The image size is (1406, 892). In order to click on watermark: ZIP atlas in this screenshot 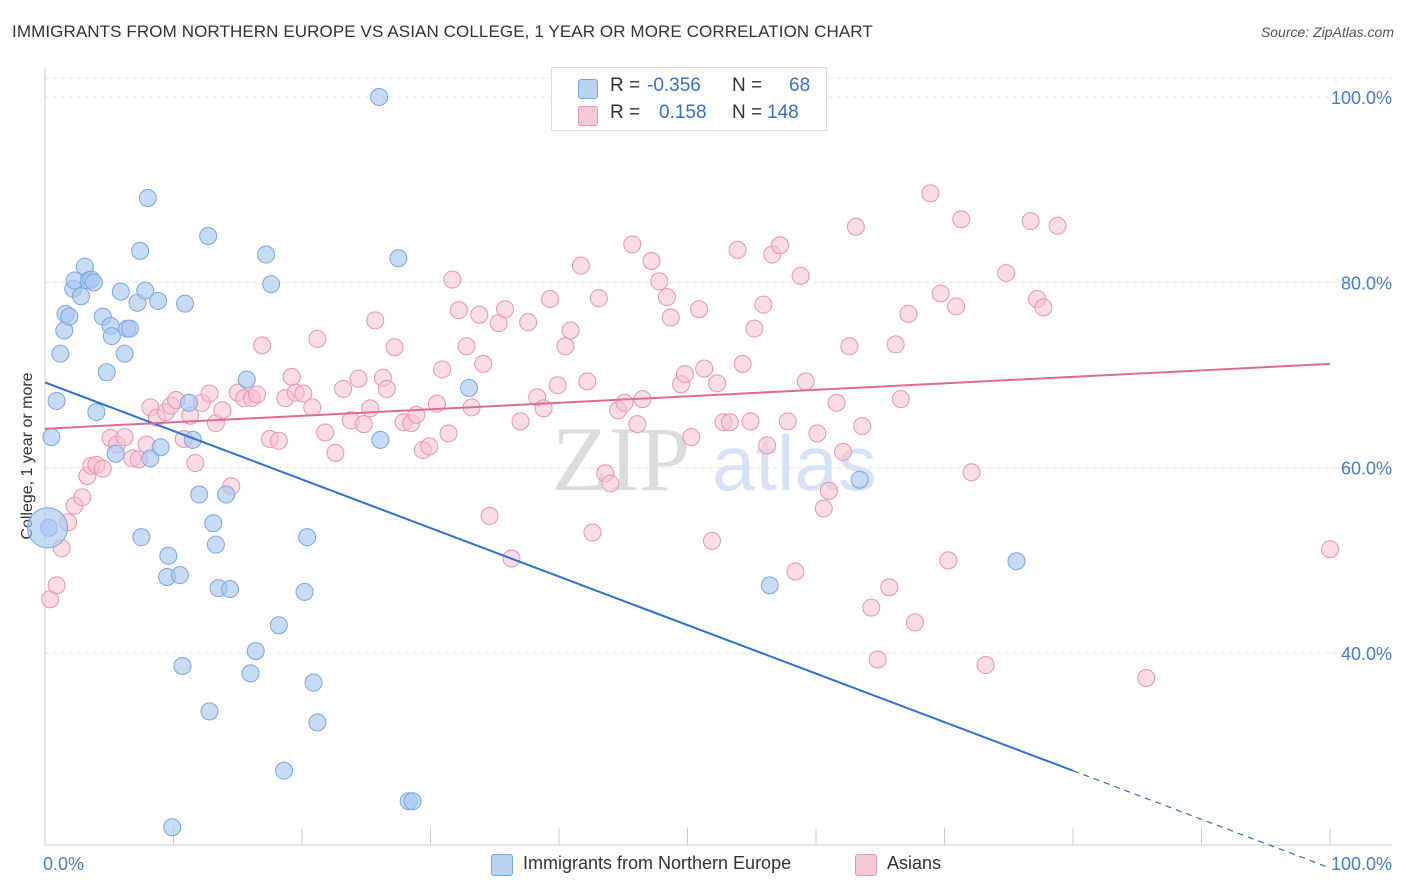, I will do `click(714, 459)`.